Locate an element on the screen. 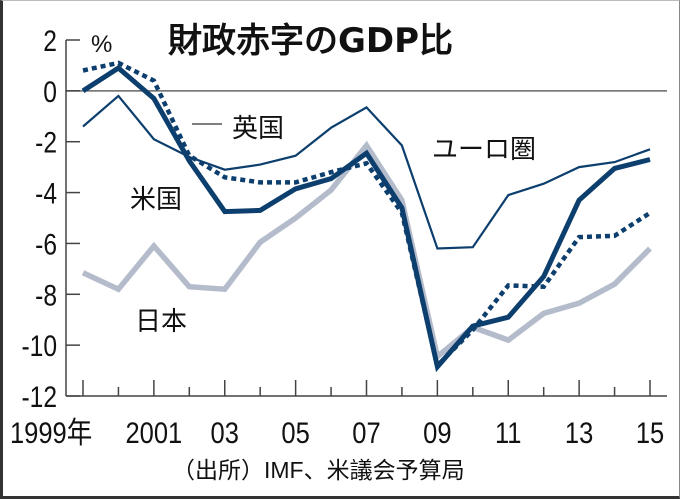 The width and height of the screenshot is (680, 499). x-tick-label: 15 is located at coordinates (650, 432).